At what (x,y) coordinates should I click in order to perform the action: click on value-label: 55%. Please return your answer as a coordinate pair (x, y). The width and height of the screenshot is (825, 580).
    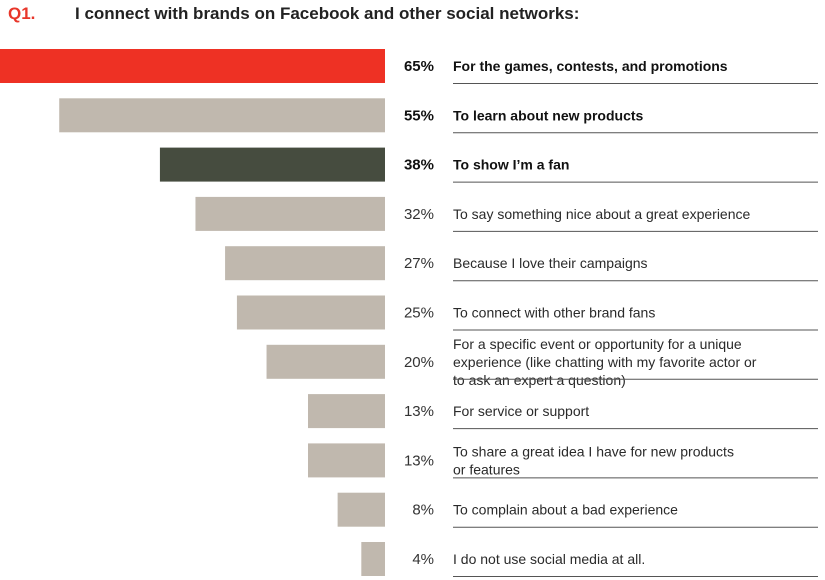
    Looking at the image, I should click on (419, 115).